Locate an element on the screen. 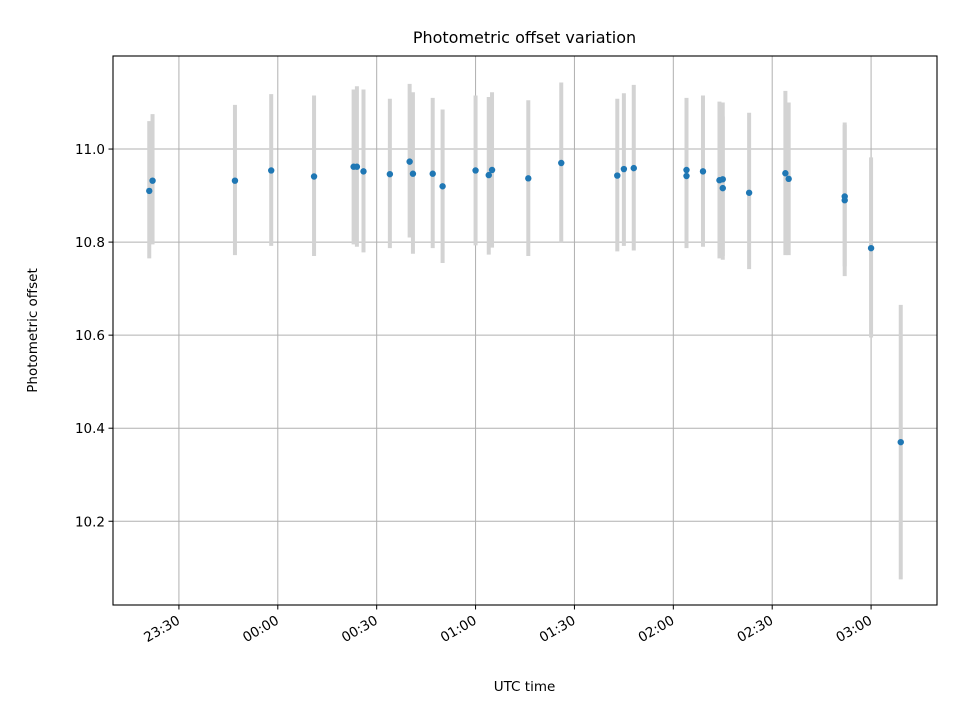 Image resolution: width=960 pixels, height=720 pixels. y-axis-label: Photometric offset is located at coordinates (33, 330).